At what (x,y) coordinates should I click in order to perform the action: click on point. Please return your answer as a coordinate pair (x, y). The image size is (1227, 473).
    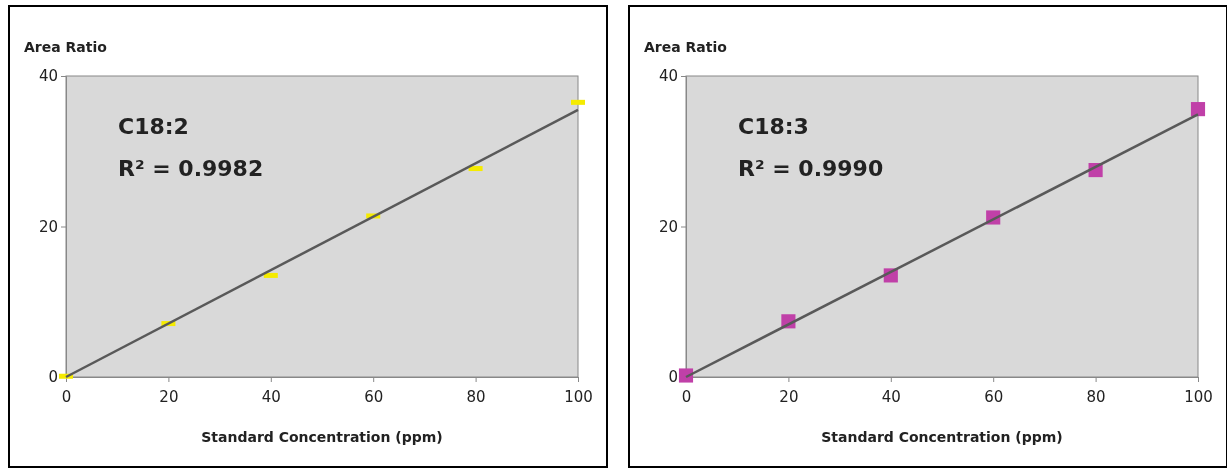
    Looking at the image, I should click on (1198, 109).